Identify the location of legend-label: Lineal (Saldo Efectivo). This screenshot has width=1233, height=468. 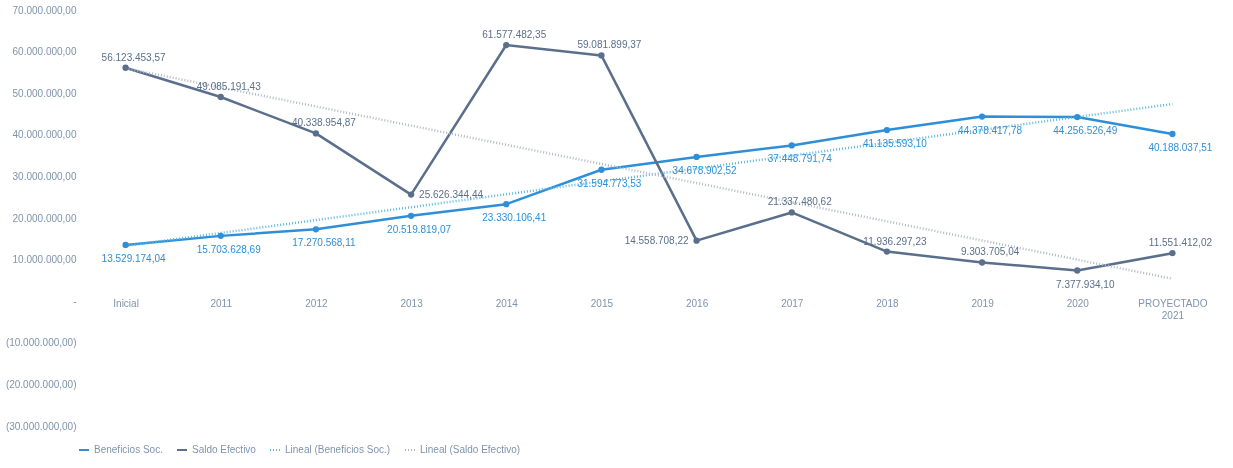
(470, 449).